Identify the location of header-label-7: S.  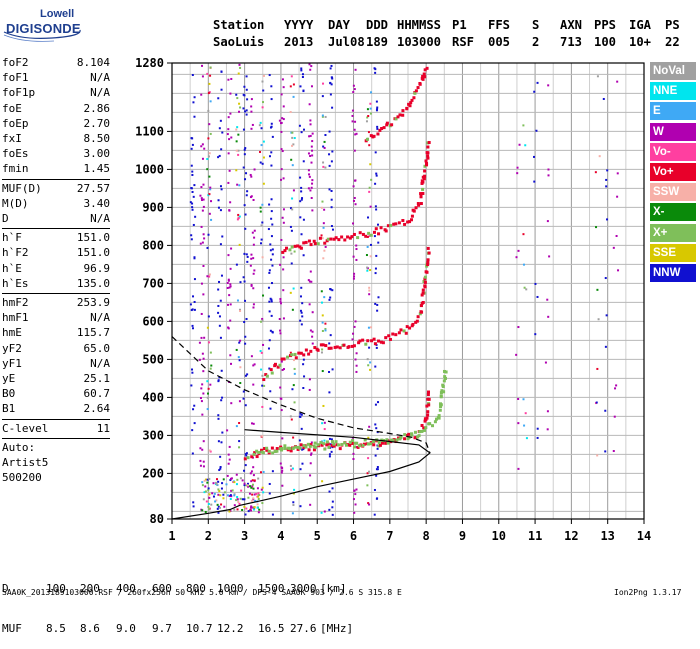
(536, 25).